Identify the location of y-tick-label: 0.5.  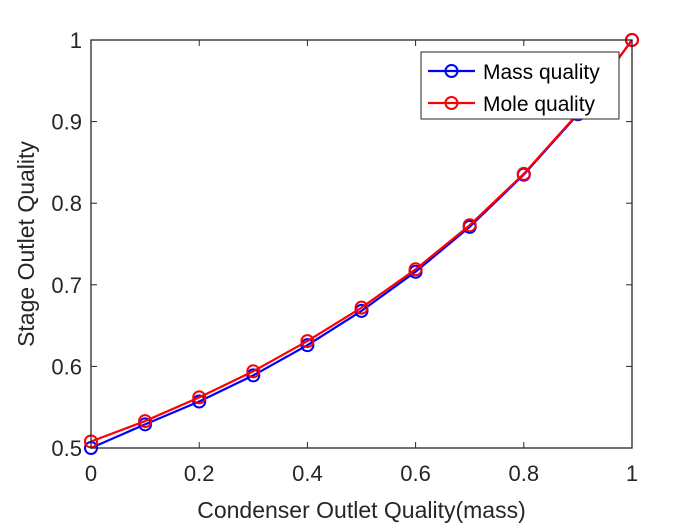
(66, 448).